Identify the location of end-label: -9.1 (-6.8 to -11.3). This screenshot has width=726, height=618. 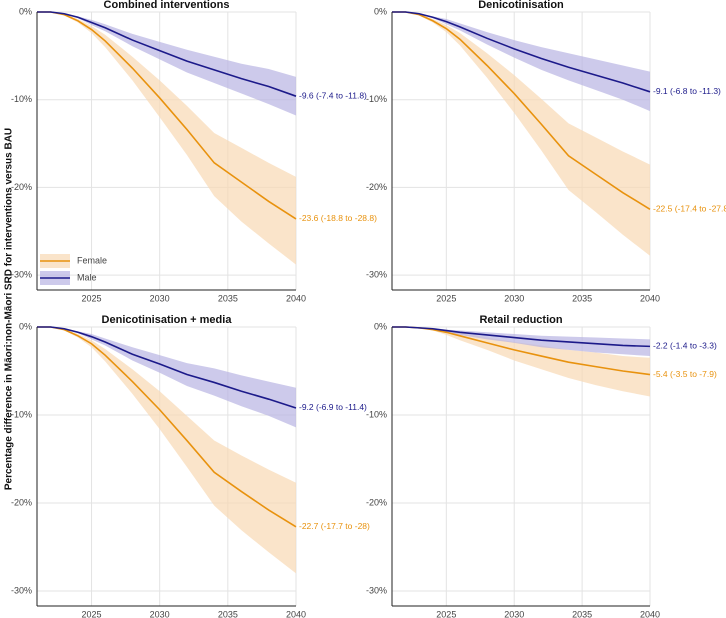
(687, 91).